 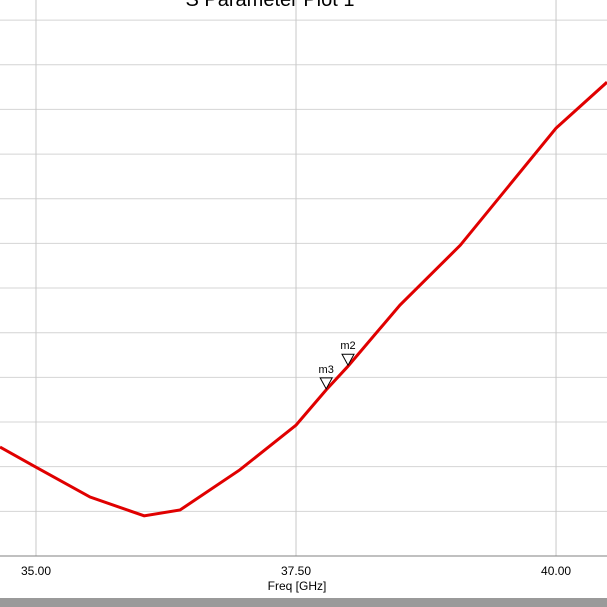 What do you see at coordinates (556, 571) in the screenshot?
I see `x-tick-label: 40.00` at bounding box center [556, 571].